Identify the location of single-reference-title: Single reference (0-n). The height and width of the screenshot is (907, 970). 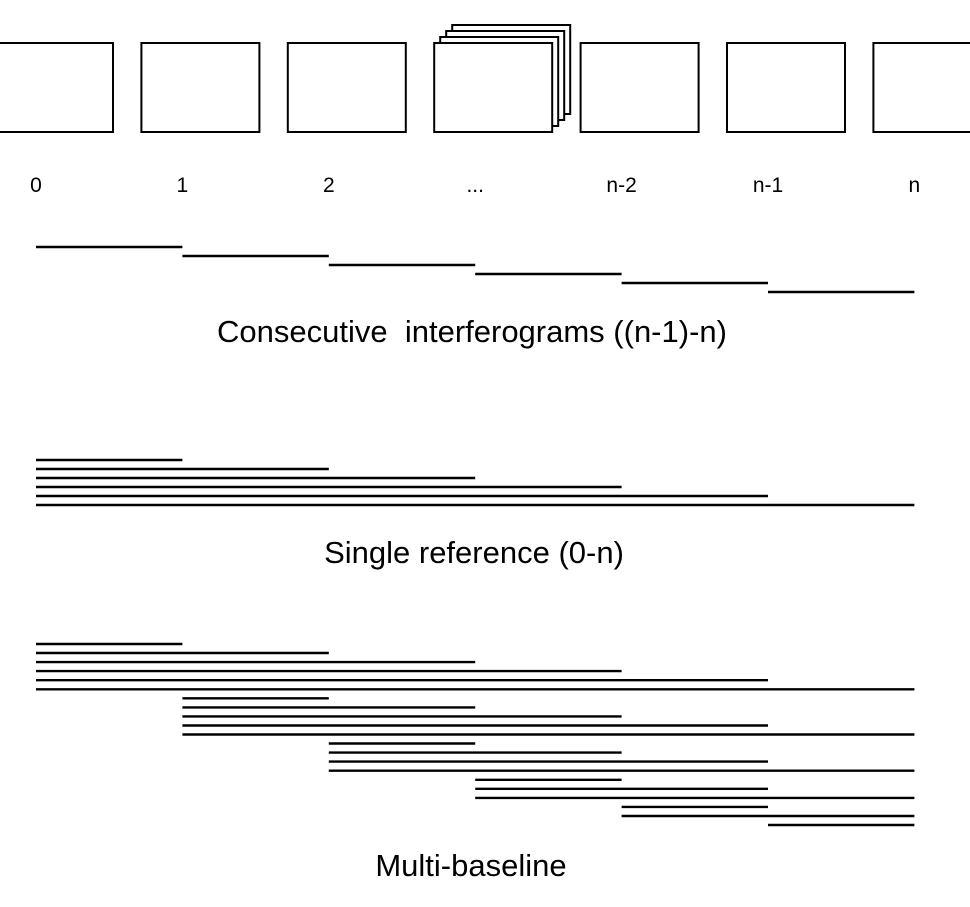
(474, 552).